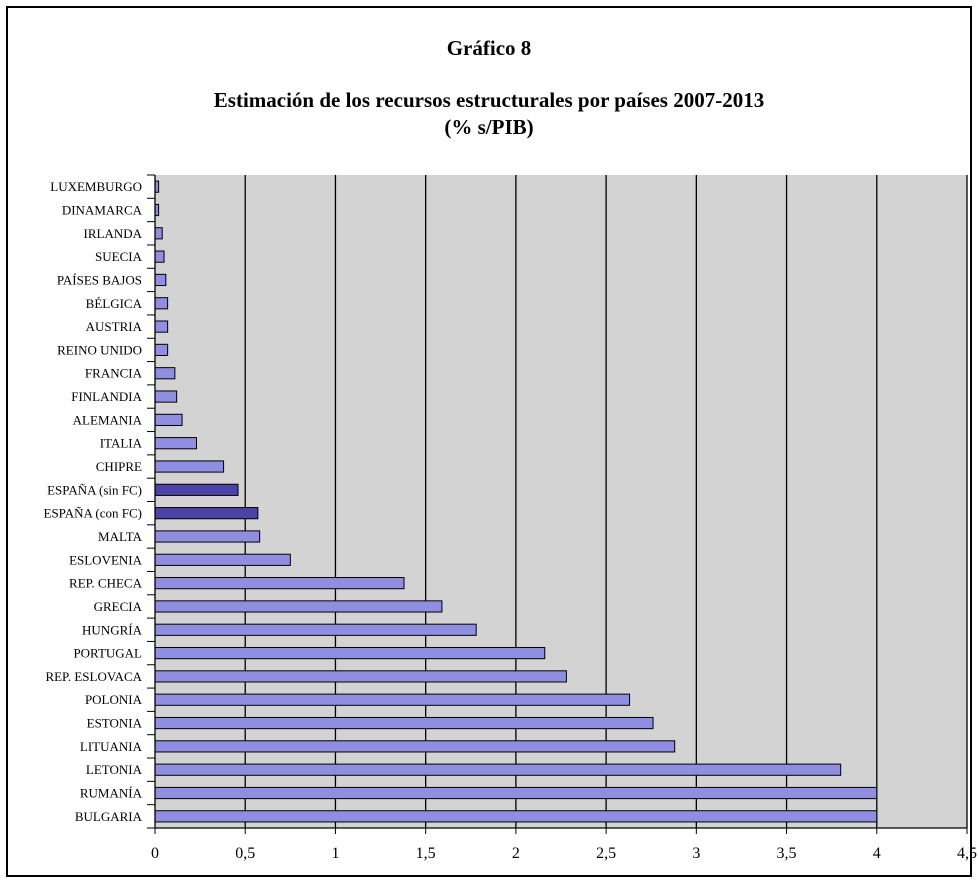 This screenshot has width=978, height=883. Describe the element at coordinates (516, 793) in the screenshot. I see `bar-rumanía` at that location.